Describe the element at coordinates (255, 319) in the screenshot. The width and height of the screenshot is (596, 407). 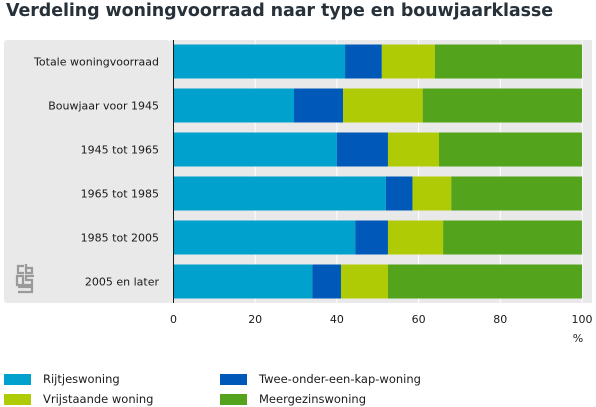
I see `x-tick-label: 20` at that location.